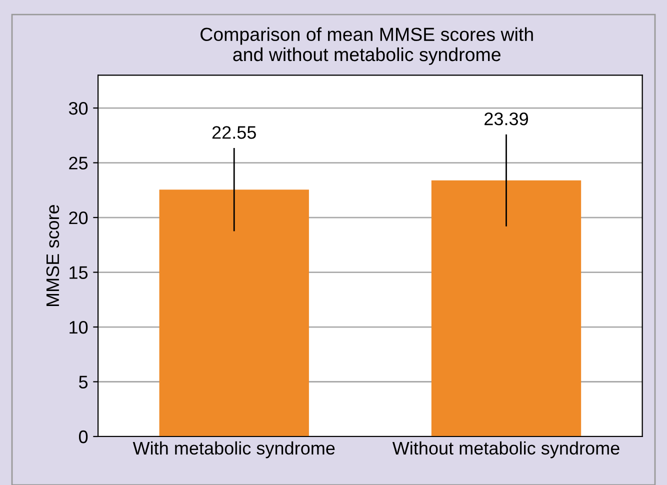 The height and width of the screenshot is (485, 667). What do you see at coordinates (366, 46) in the screenshot?
I see `chart-title: Comparison of mean MMSE scores with and without metabolic syndrome` at bounding box center [366, 46].